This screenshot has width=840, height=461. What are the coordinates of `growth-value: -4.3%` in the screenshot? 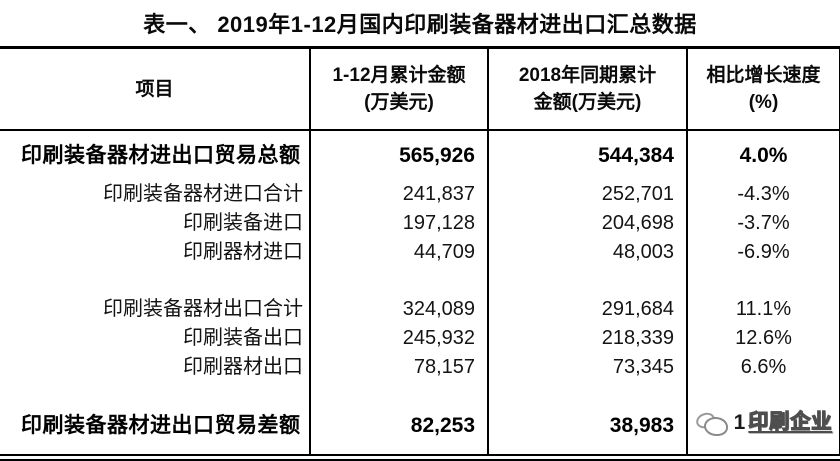 It's located at (763, 194).